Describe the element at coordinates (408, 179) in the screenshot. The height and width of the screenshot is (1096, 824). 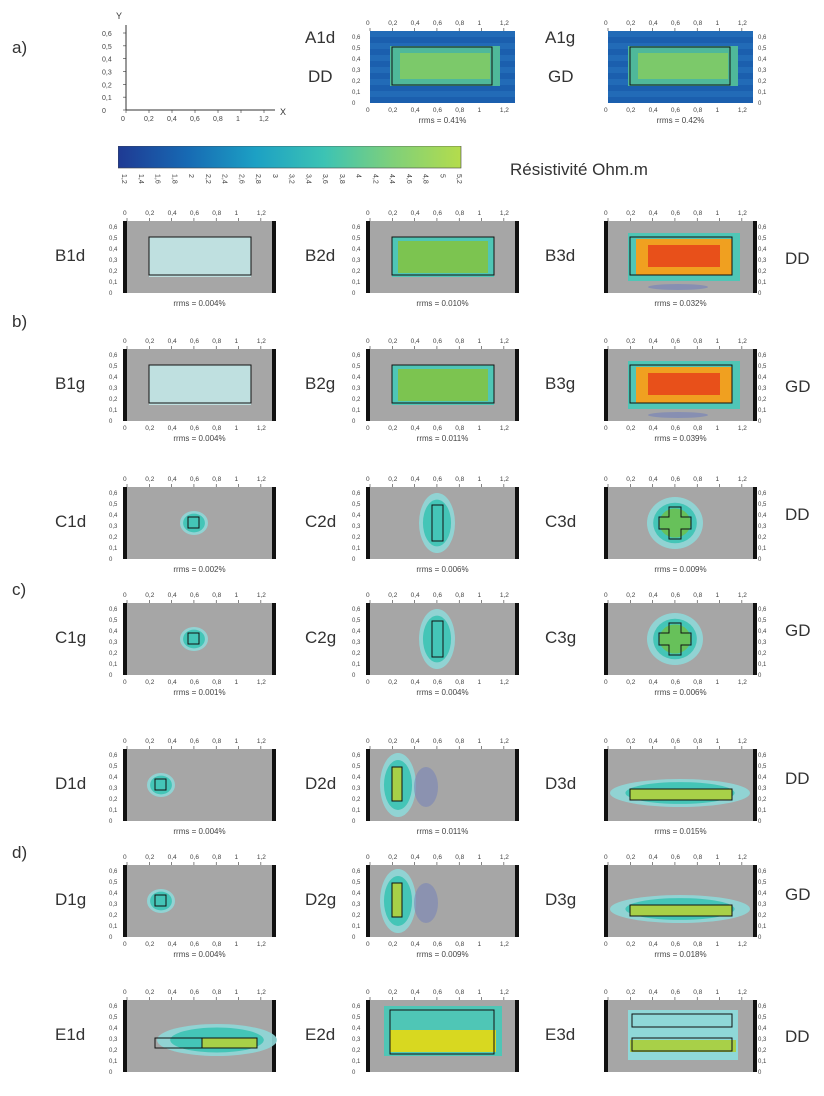
I see `colorbar-tick-label: 4,6` at that location.